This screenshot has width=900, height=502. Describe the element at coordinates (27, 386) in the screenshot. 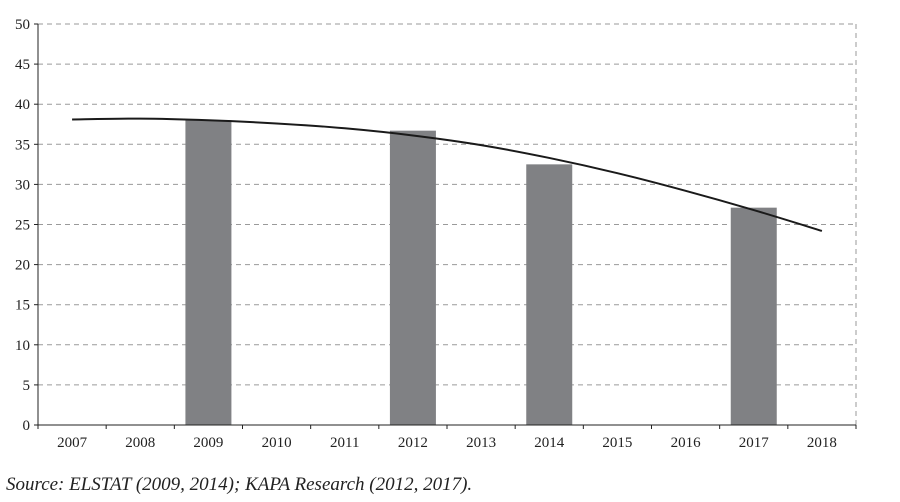

I see `y-tick-label: 5` at that location.